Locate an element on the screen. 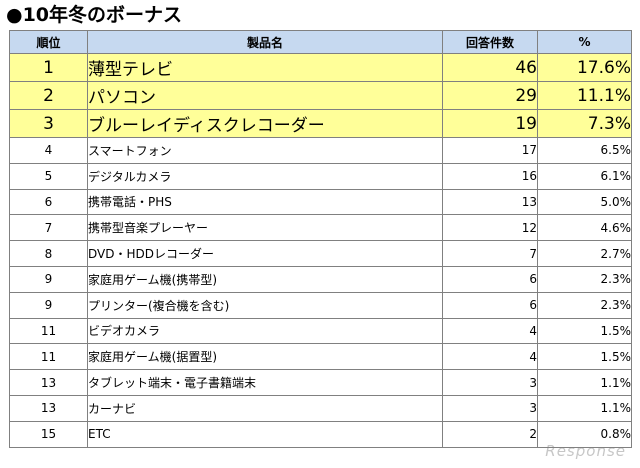 The width and height of the screenshot is (640, 468). cell-rank: 7 is located at coordinates (48, 228).